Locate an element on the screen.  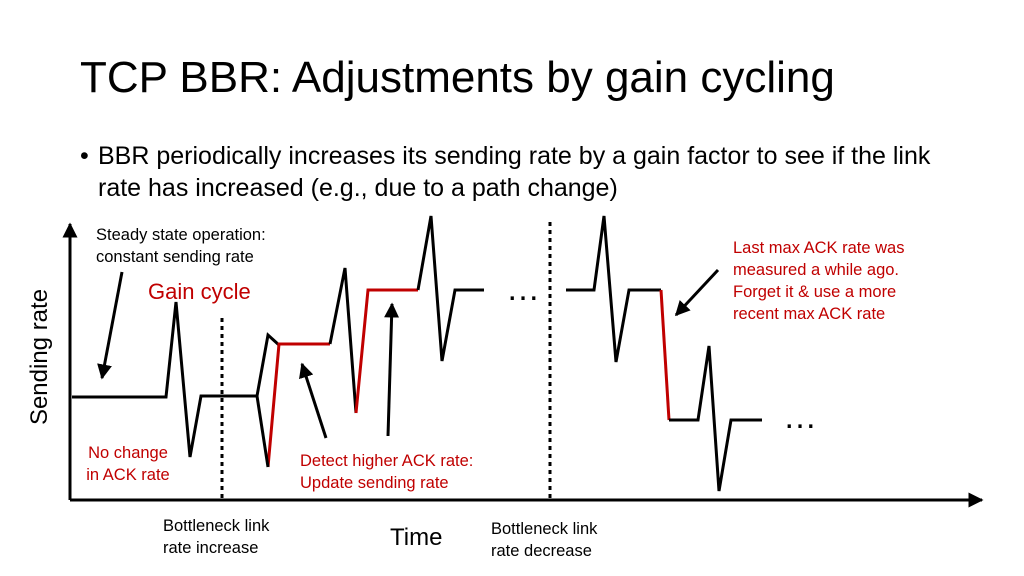
steady-state-line1: Steady state operation: is located at coordinates (181, 235).